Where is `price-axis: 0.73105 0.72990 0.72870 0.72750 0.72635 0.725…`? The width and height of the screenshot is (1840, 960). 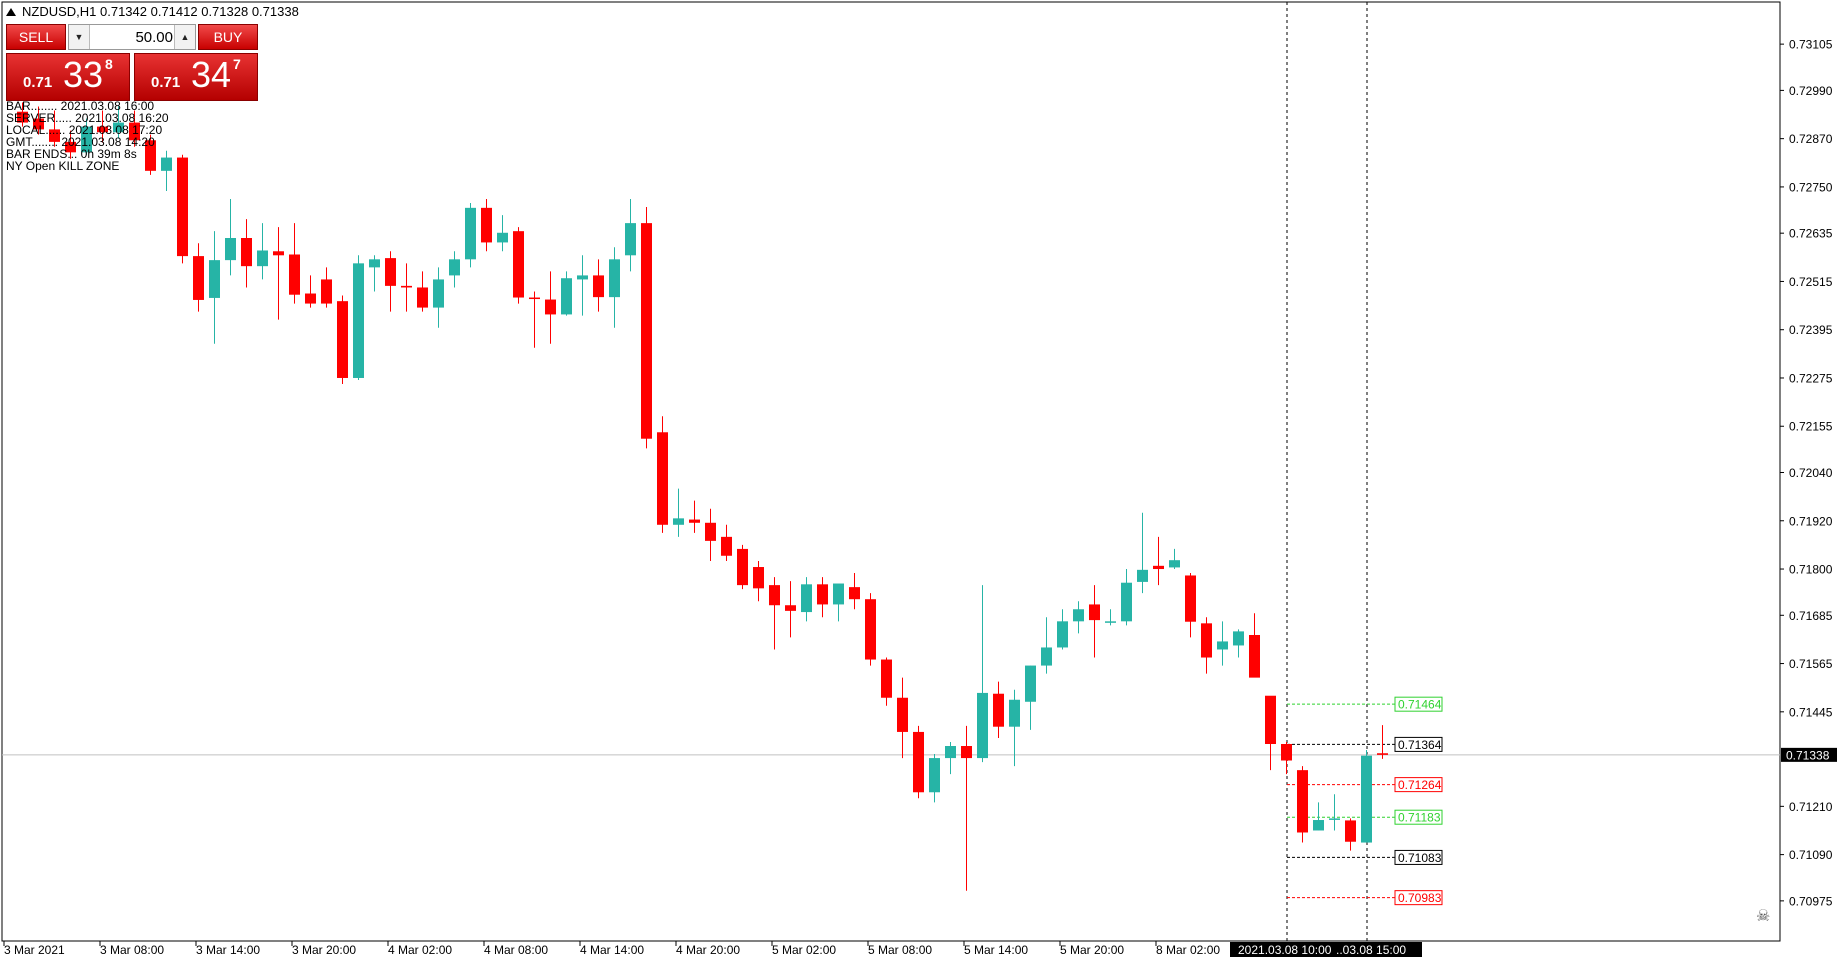
price-axis: 0.73105 0.72990 0.72870 0.72750 0.72635 0.725… is located at coordinates (1808, 473).